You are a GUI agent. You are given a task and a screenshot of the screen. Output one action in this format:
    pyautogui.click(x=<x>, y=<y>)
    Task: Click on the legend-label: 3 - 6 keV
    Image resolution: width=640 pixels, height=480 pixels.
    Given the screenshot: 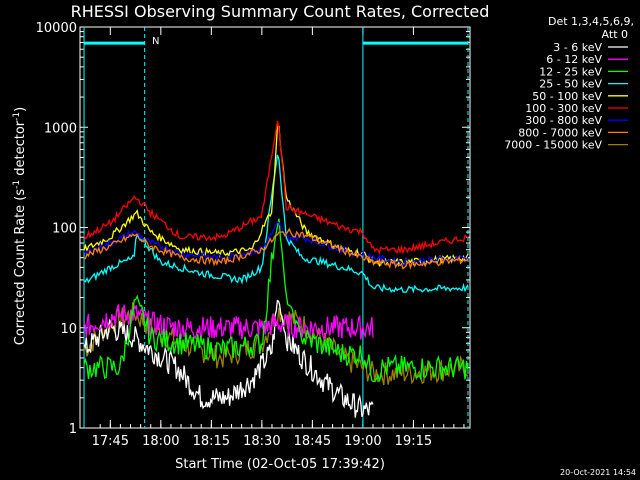 What is the action you would take?
    pyautogui.click(x=577, y=47)
    